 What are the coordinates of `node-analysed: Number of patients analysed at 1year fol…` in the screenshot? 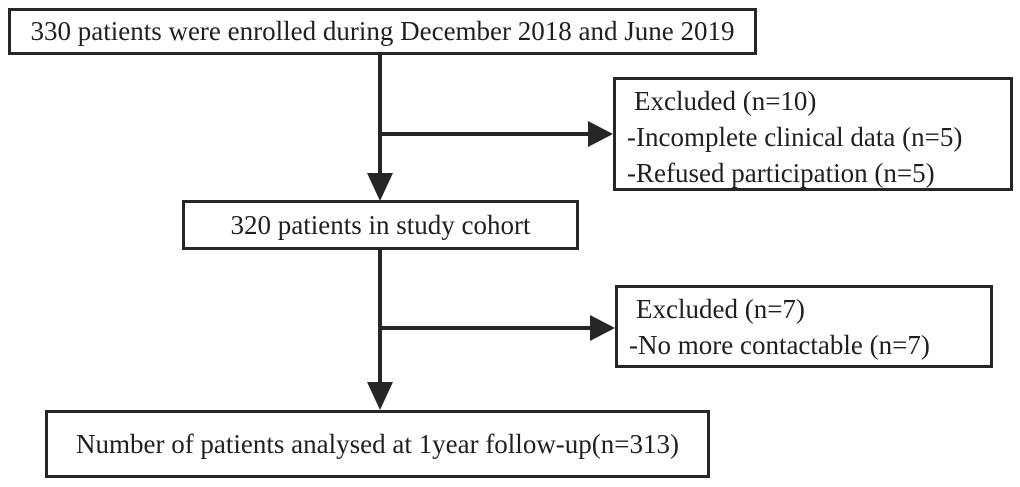 It's located at (377, 444).